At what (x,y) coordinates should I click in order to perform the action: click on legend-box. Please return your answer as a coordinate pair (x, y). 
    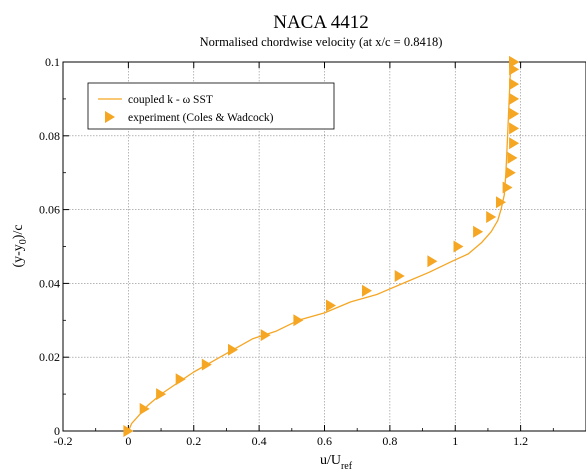
    Looking at the image, I should click on (211, 106).